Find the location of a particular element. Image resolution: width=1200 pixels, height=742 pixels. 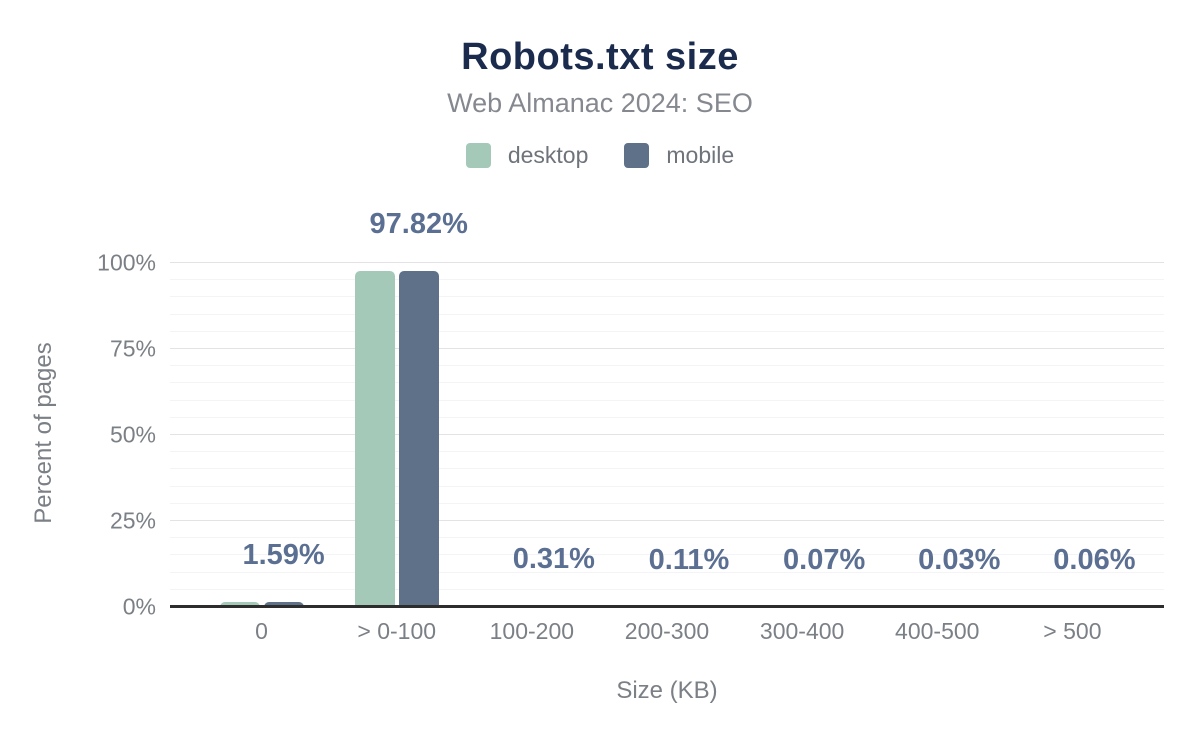

x-tick-label: 300-400 is located at coordinates (802, 631).